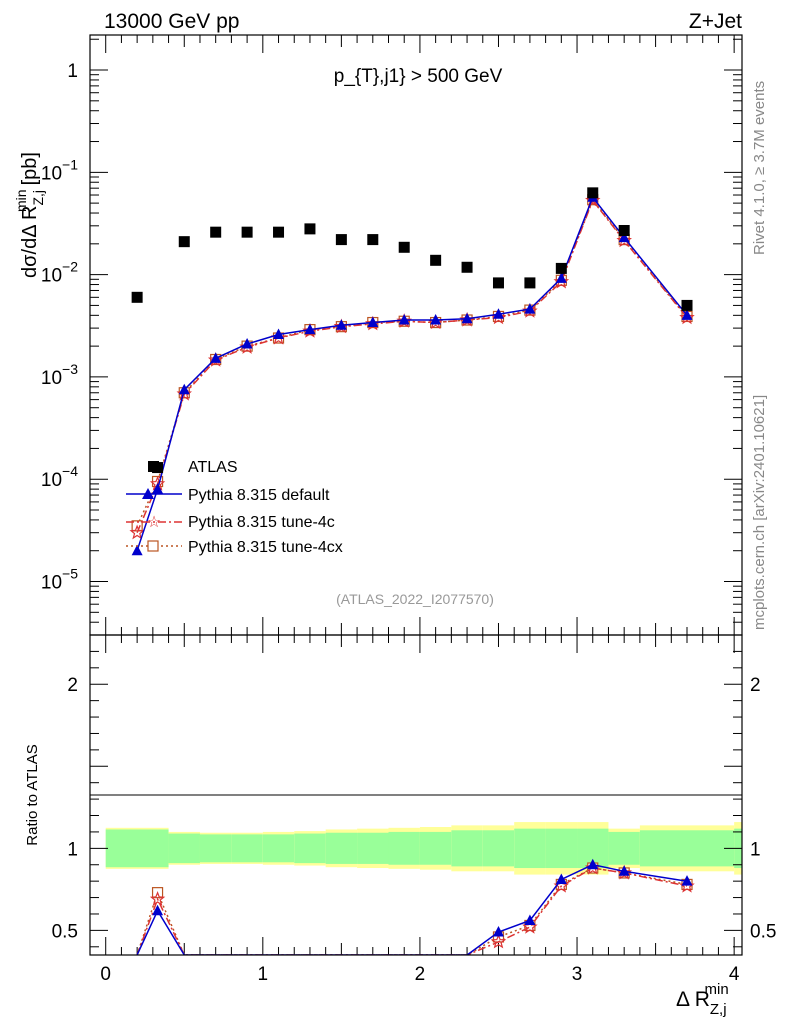 This screenshot has width=786, height=1024. Describe the element at coordinates (263, 974) in the screenshot. I see `x-tick-label: 1` at that location.